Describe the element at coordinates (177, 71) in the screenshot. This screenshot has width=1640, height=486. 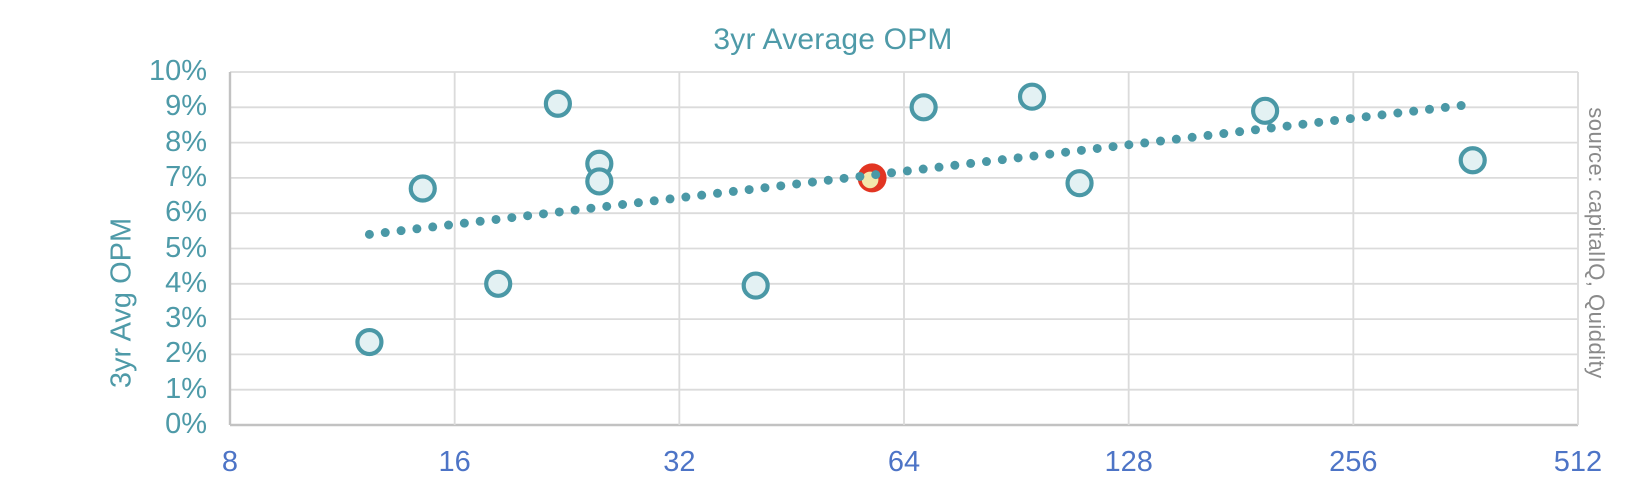
I see `y-tick-label: 10%` at that location.